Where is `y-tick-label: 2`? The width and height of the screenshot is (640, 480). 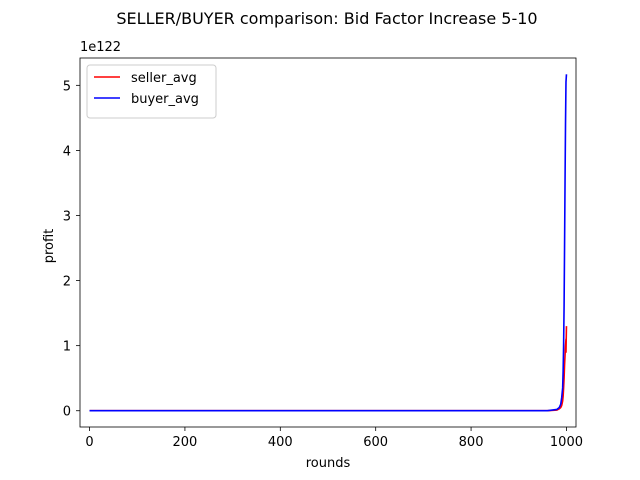
y-tick-label: 2 is located at coordinates (67, 282).